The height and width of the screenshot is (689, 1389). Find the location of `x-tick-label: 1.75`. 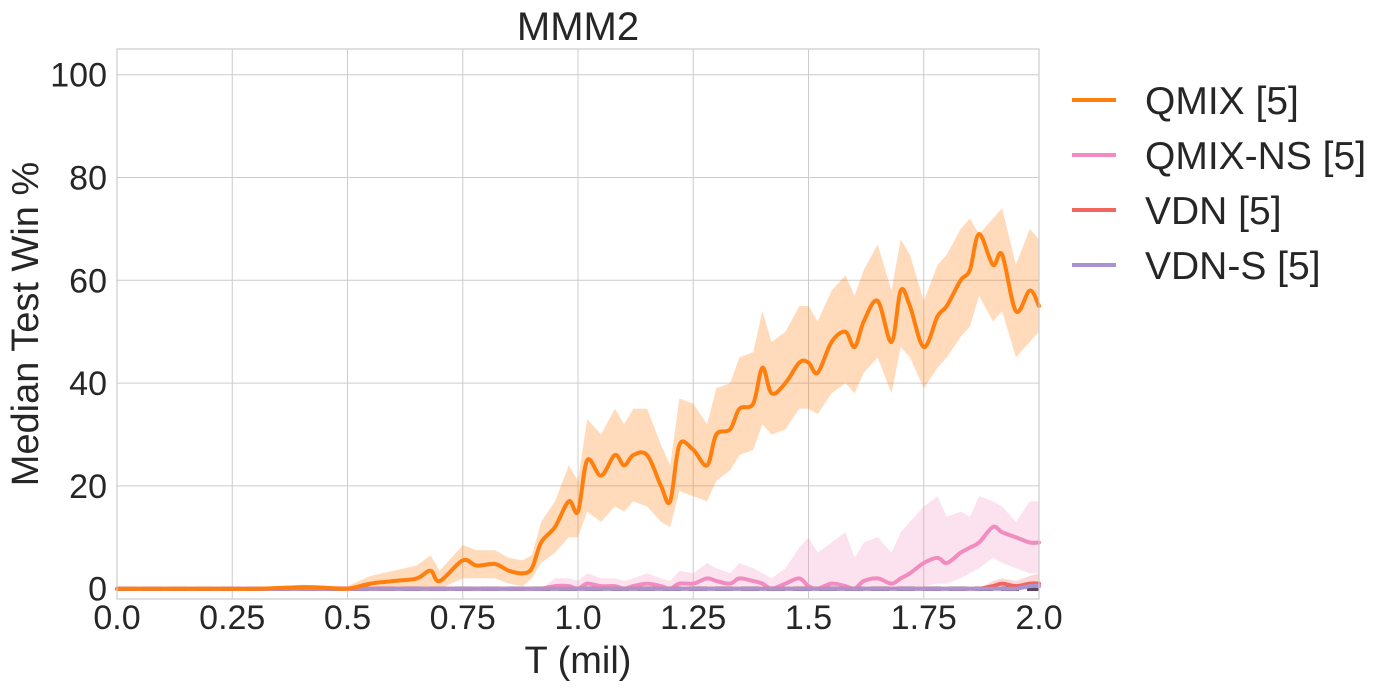

x-tick-label: 1.75 is located at coordinates (924, 618).